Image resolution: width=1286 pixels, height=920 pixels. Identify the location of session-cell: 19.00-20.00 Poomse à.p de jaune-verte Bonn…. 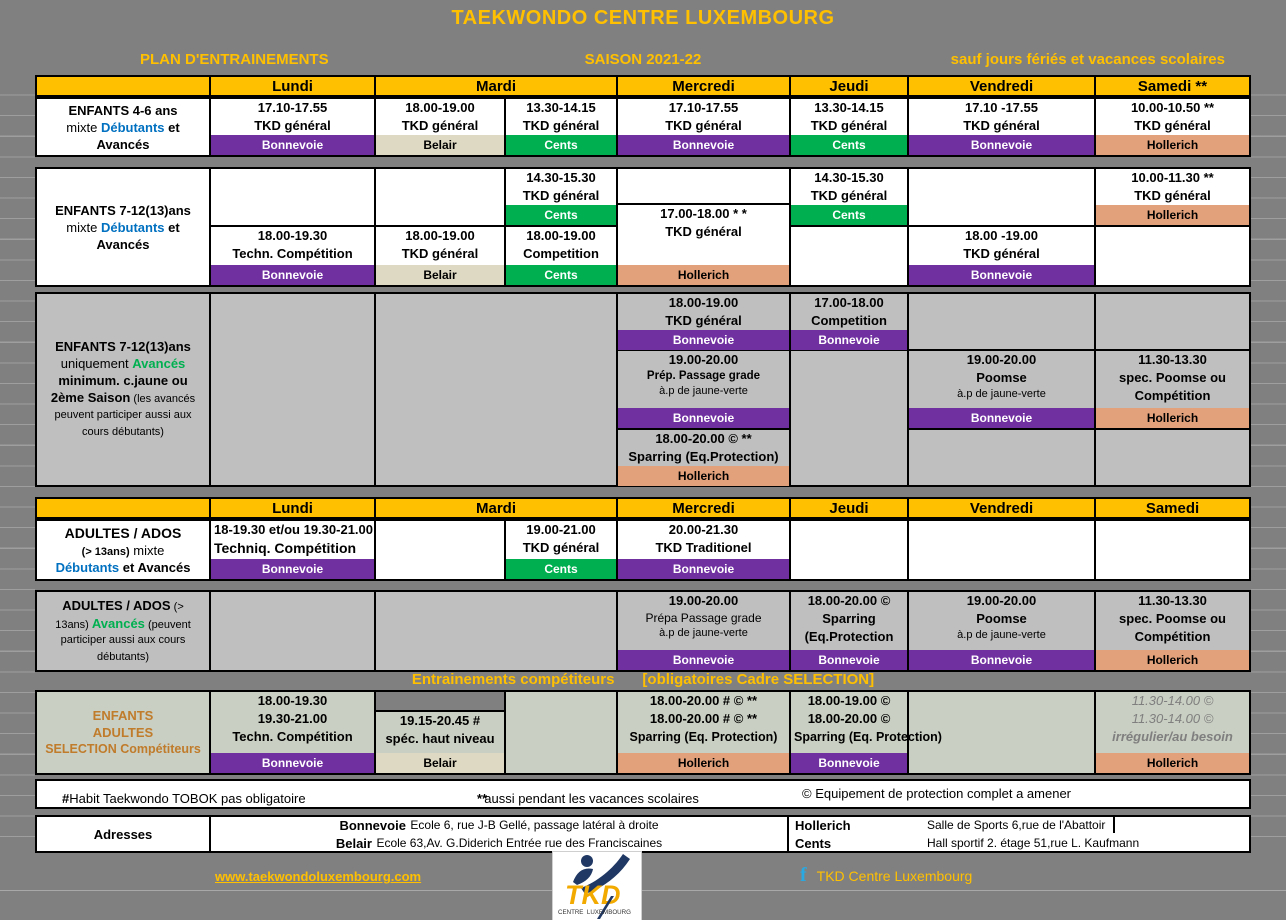
(1001, 389).